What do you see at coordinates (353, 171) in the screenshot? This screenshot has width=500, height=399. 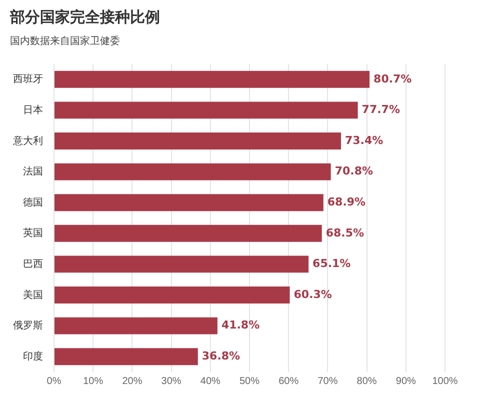 I see `data-label: 70.8%` at bounding box center [353, 171].